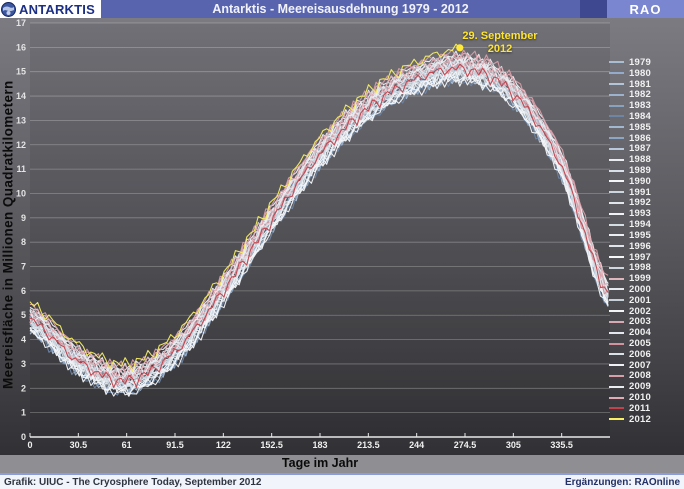 This screenshot has width=684, height=489. What do you see at coordinates (640, 322) in the screenshot?
I see `legend-year-label: 2003` at bounding box center [640, 322].